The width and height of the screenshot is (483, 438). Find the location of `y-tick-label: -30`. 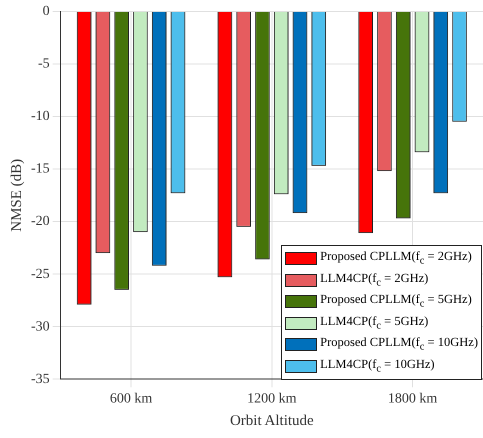

y-tick-label: -30 is located at coordinates (40, 326).